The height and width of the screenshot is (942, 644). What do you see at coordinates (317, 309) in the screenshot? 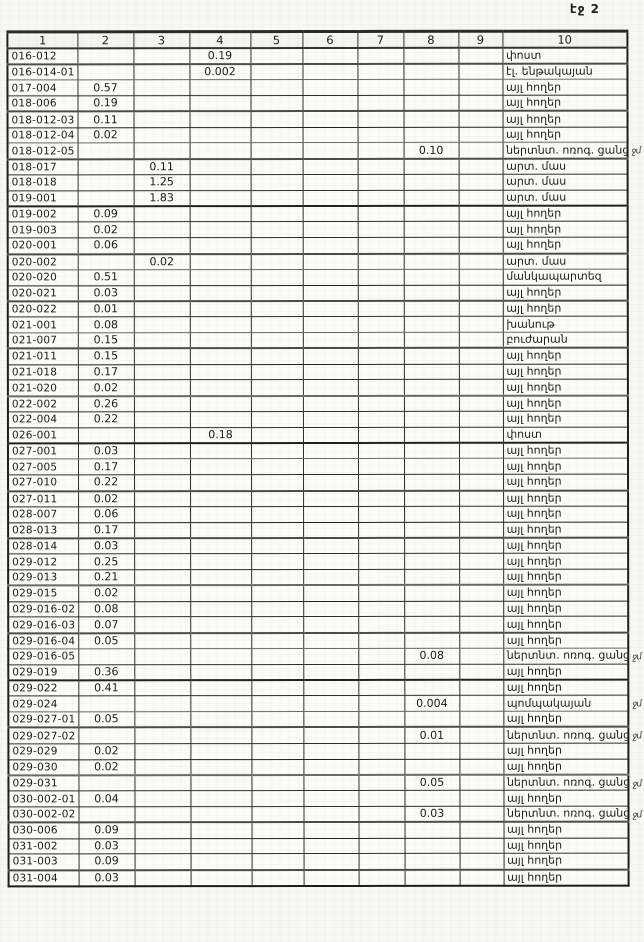
I see `table-row: 020-022 0.01 այլ հողեր` at bounding box center [317, 309].